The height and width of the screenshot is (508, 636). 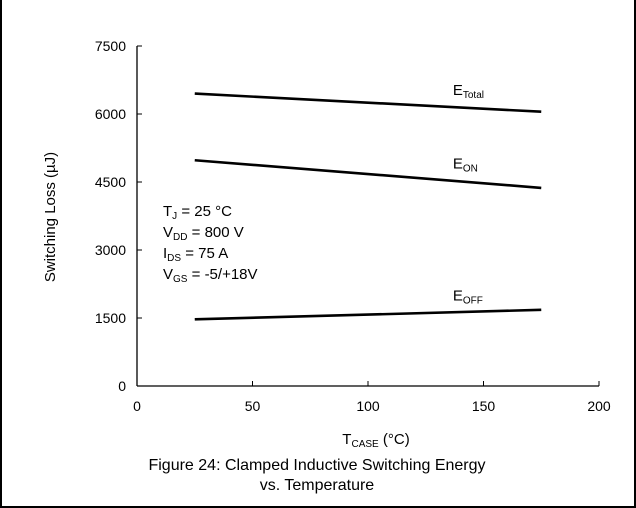 I want to click on series-labels: ETotal EON EOFF, so click(x=468, y=194).